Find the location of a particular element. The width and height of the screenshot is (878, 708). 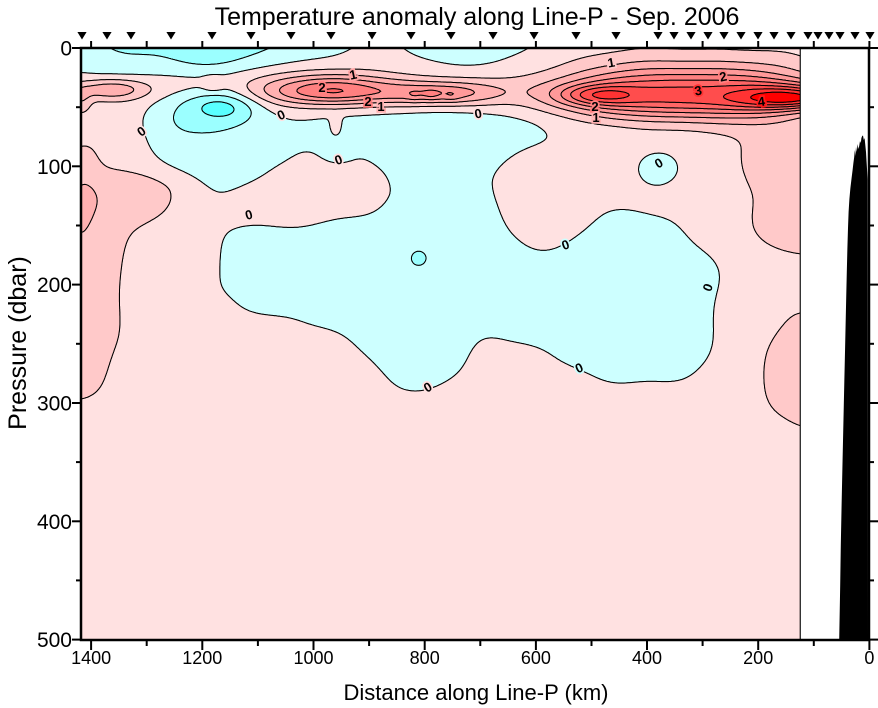

svg-text: 600 is located at coordinates (536, 658).